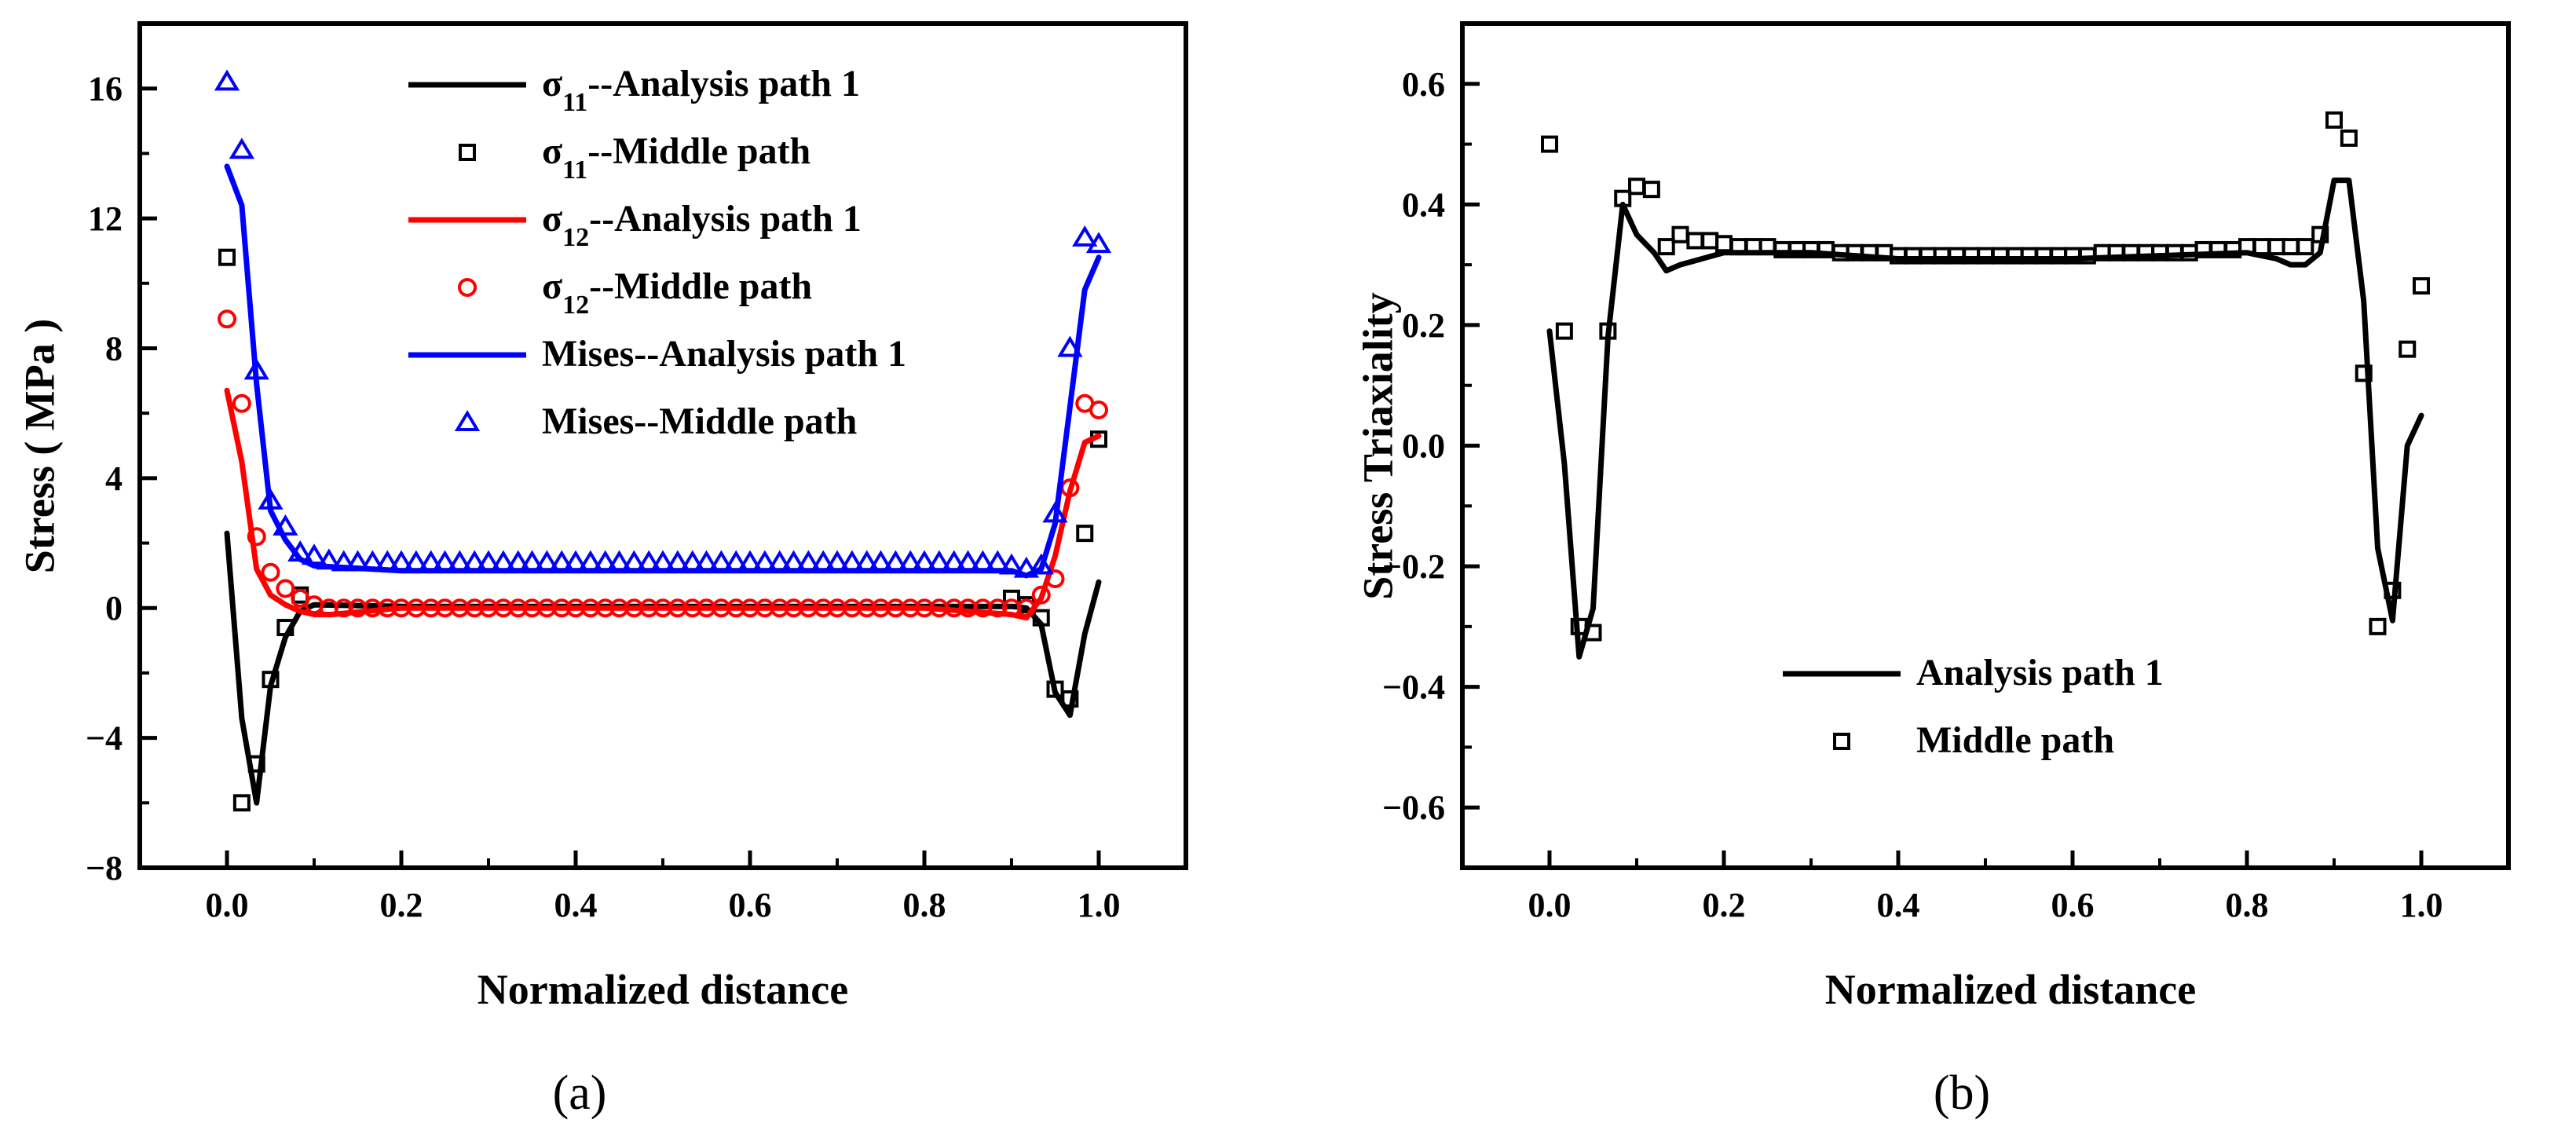  I want to click on panel-b-legend-label-0: Analysis path 1, so click(2040, 672).